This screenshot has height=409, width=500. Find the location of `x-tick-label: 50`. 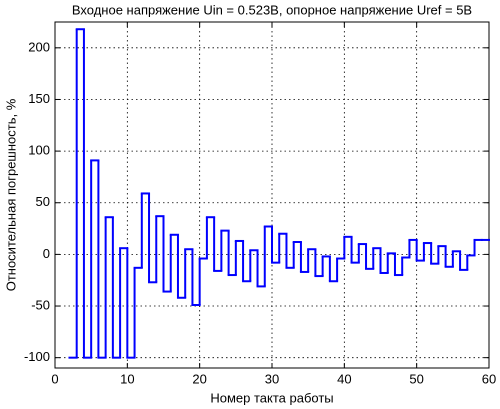

x-tick-label: 50 is located at coordinates (416, 378).